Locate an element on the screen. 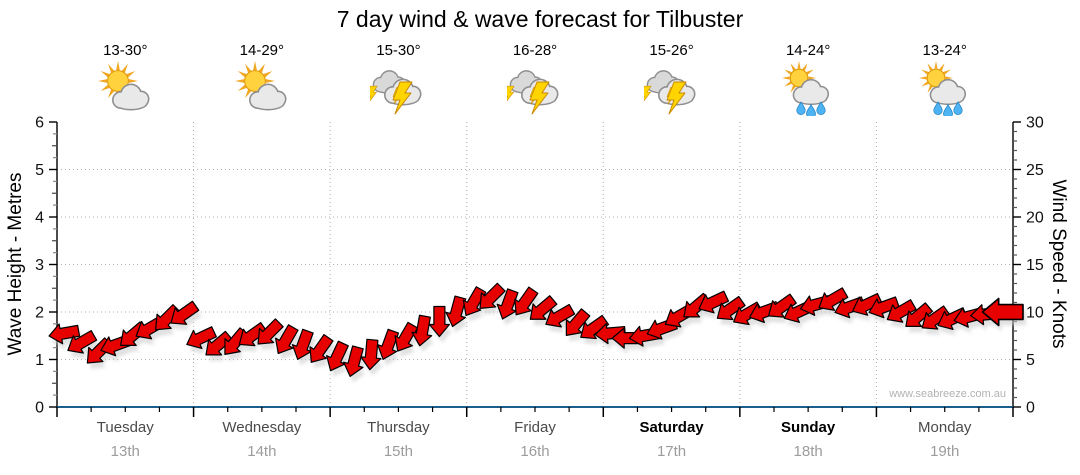 The height and width of the screenshot is (475, 1080). day-date: 19th is located at coordinates (945, 451).